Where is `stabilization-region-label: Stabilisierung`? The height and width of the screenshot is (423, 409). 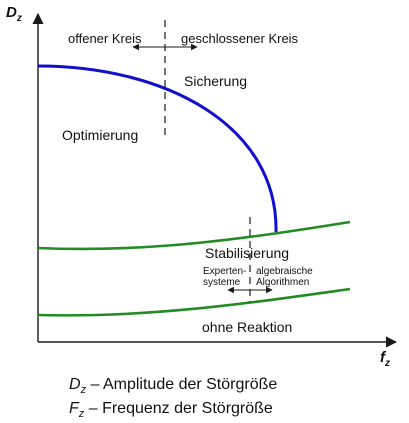 stabilization-region-label: Stabilisierung is located at coordinates (247, 253).